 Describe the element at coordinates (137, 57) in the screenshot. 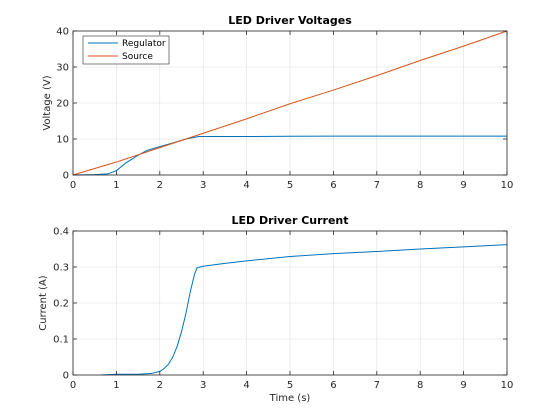

I see `legend-source-label: Source` at that location.